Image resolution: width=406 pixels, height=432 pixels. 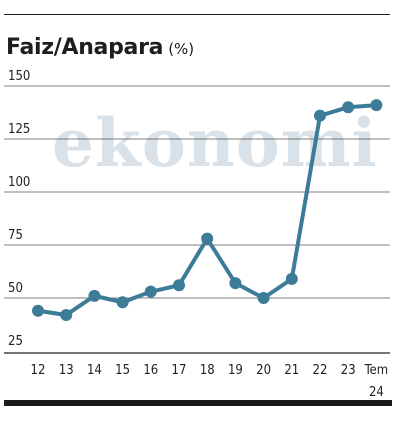 I want to click on y-tick-label: 100, so click(x=19, y=182).